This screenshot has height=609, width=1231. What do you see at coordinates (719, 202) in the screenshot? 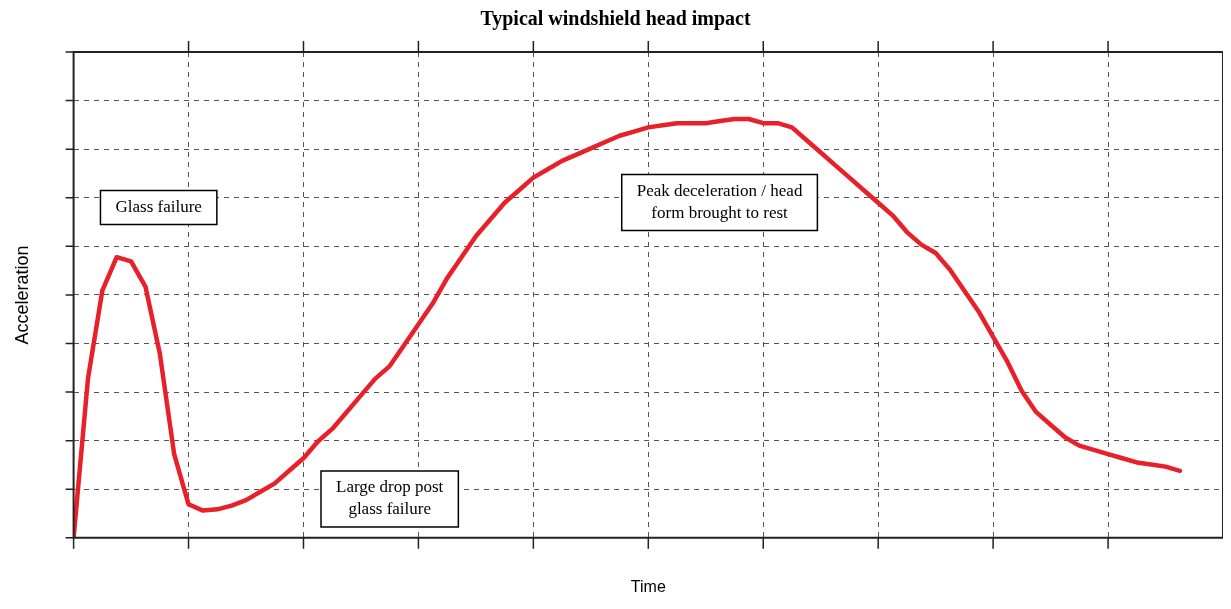
I see `annotation: Peak deceleration / head form brought to rest` at bounding box center [719, 202].